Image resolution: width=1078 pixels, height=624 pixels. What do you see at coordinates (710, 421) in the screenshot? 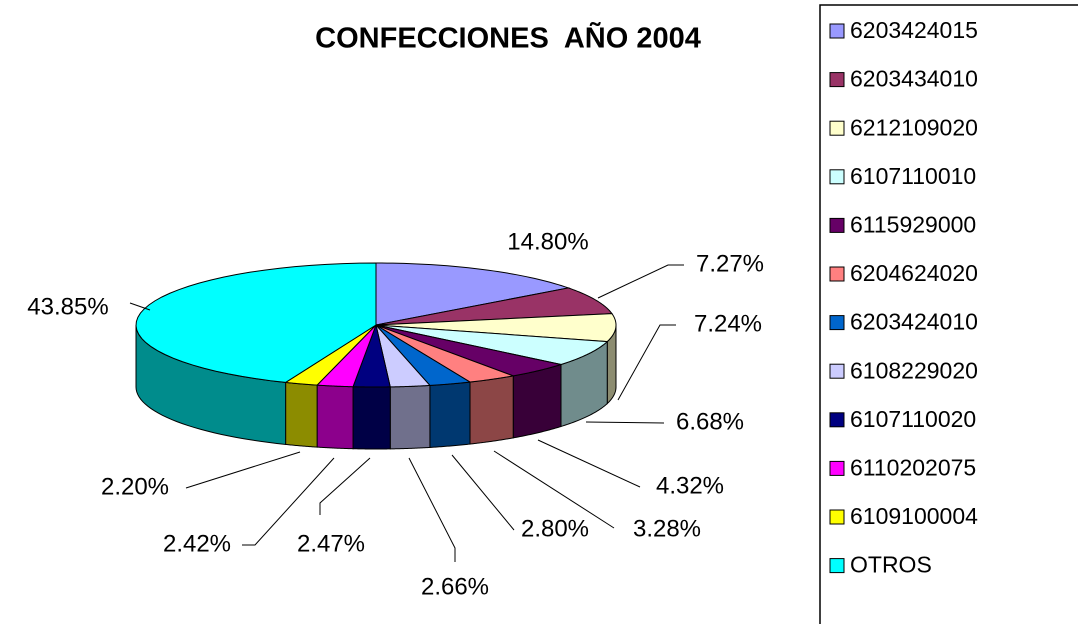
I see `data-label: 6.68%` at bounding box center [710, 421].